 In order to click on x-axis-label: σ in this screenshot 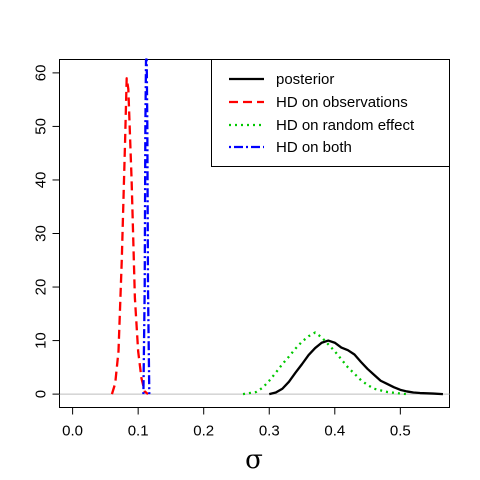, I will do `click(254, 460)`.